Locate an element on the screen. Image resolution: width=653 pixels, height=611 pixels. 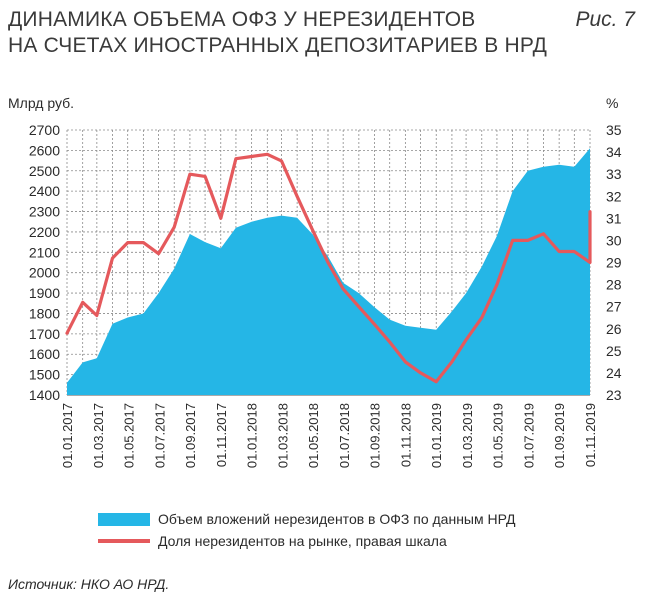
y-tick-label-left: 1600 is located at coordinates (44, 354).